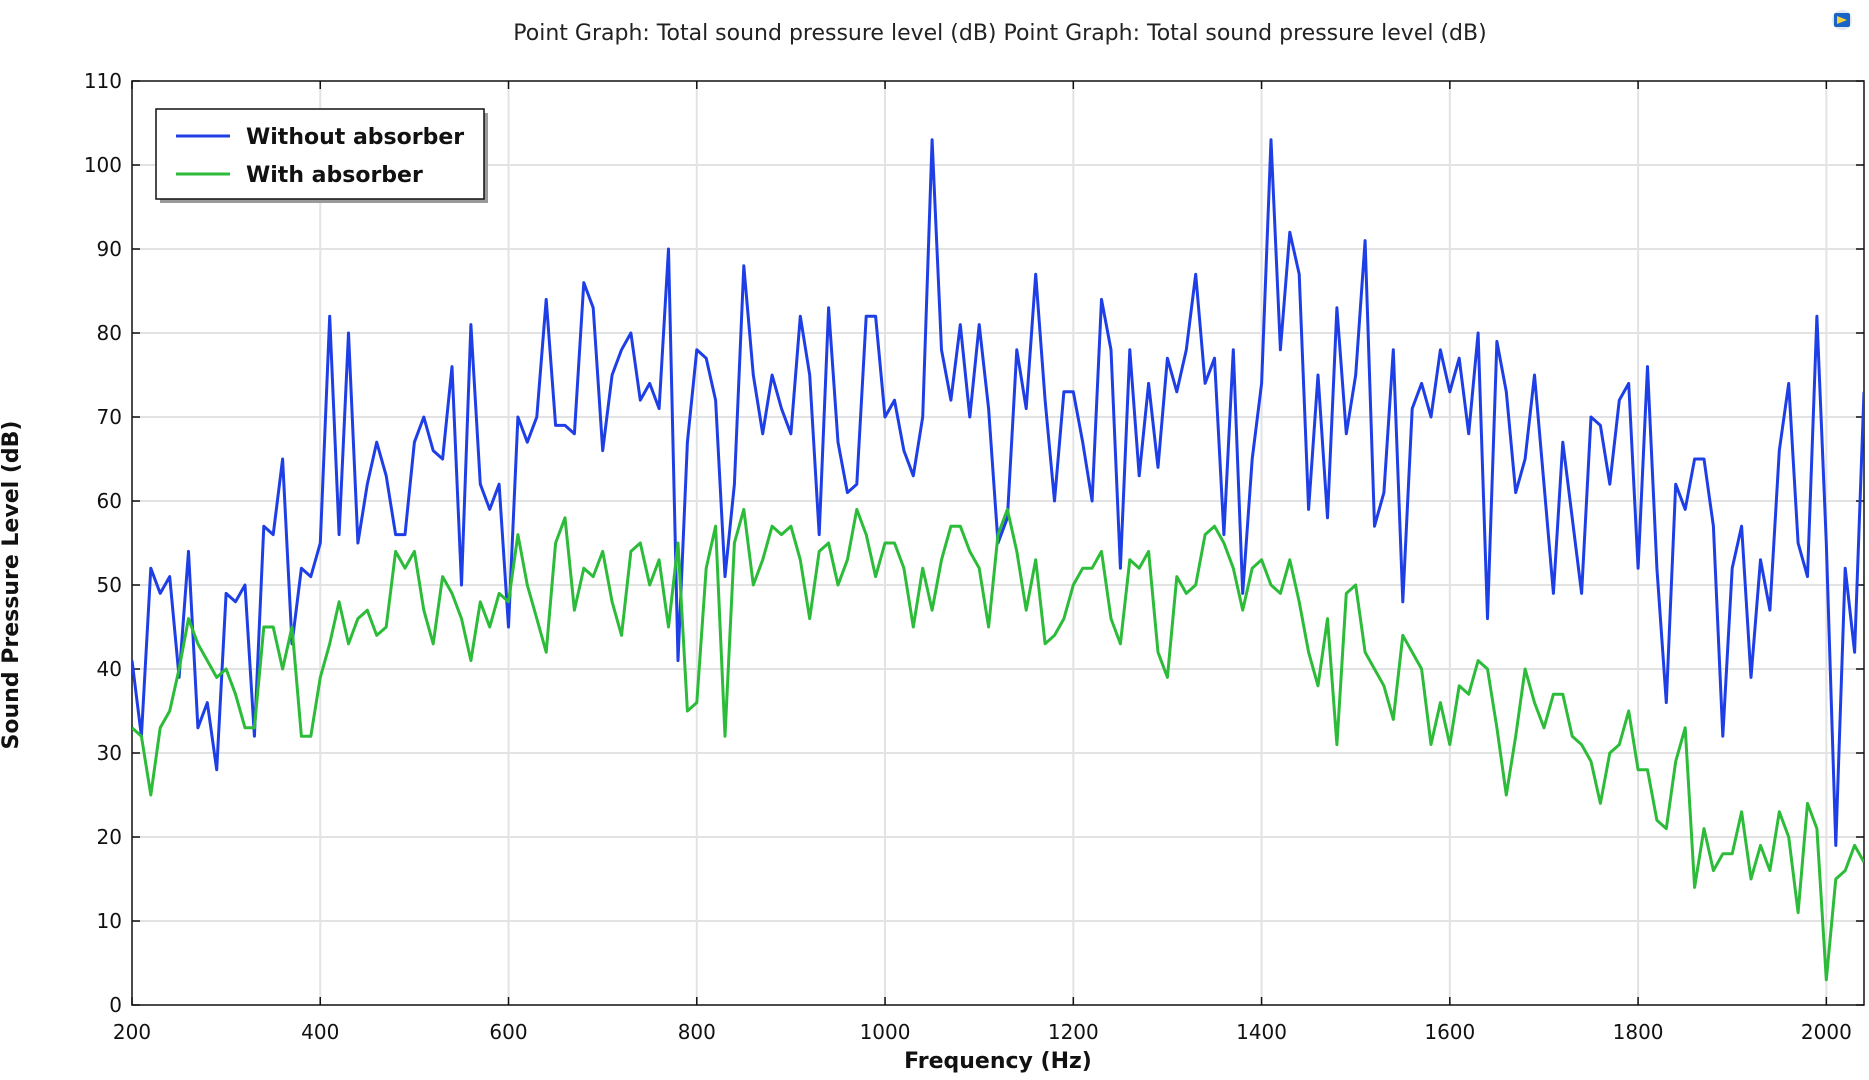 The height and width of the screenshot is (1080, 1869). What do you see at coordinates (334, 175) in the screenshot?
I see `legend-entry: With absorber` at bounding box center [334, 175].